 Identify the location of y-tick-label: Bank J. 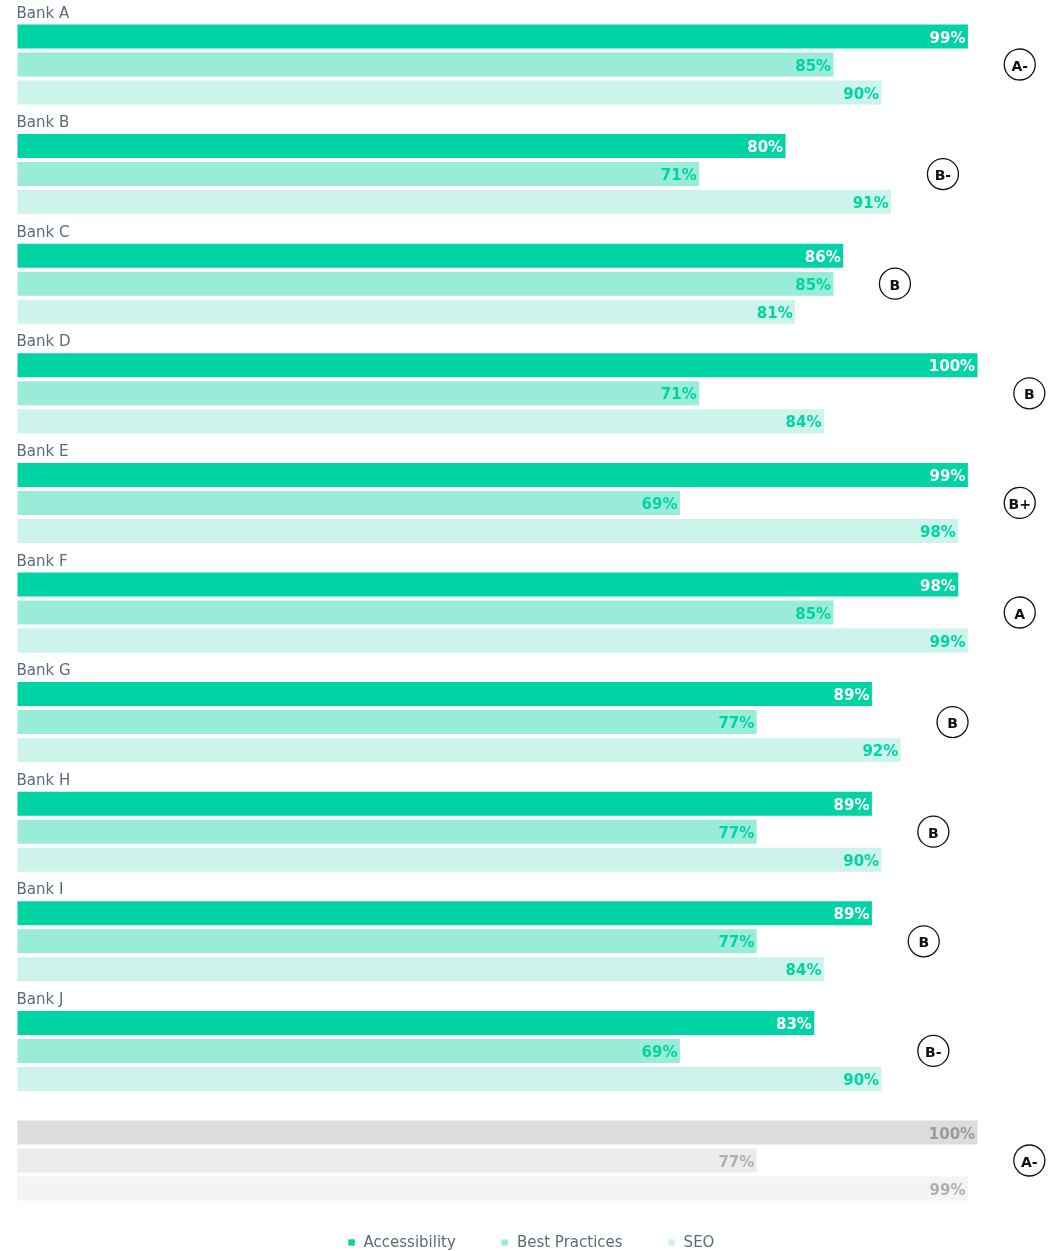
(40, 998).